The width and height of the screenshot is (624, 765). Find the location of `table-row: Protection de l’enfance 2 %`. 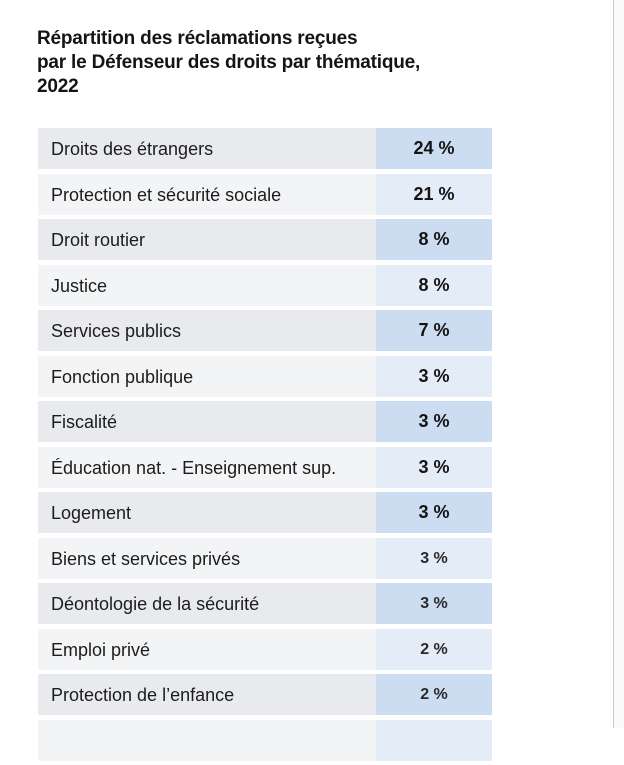

table-row: Protection de l’enfance 2 % is located at coordinates (265, 694).